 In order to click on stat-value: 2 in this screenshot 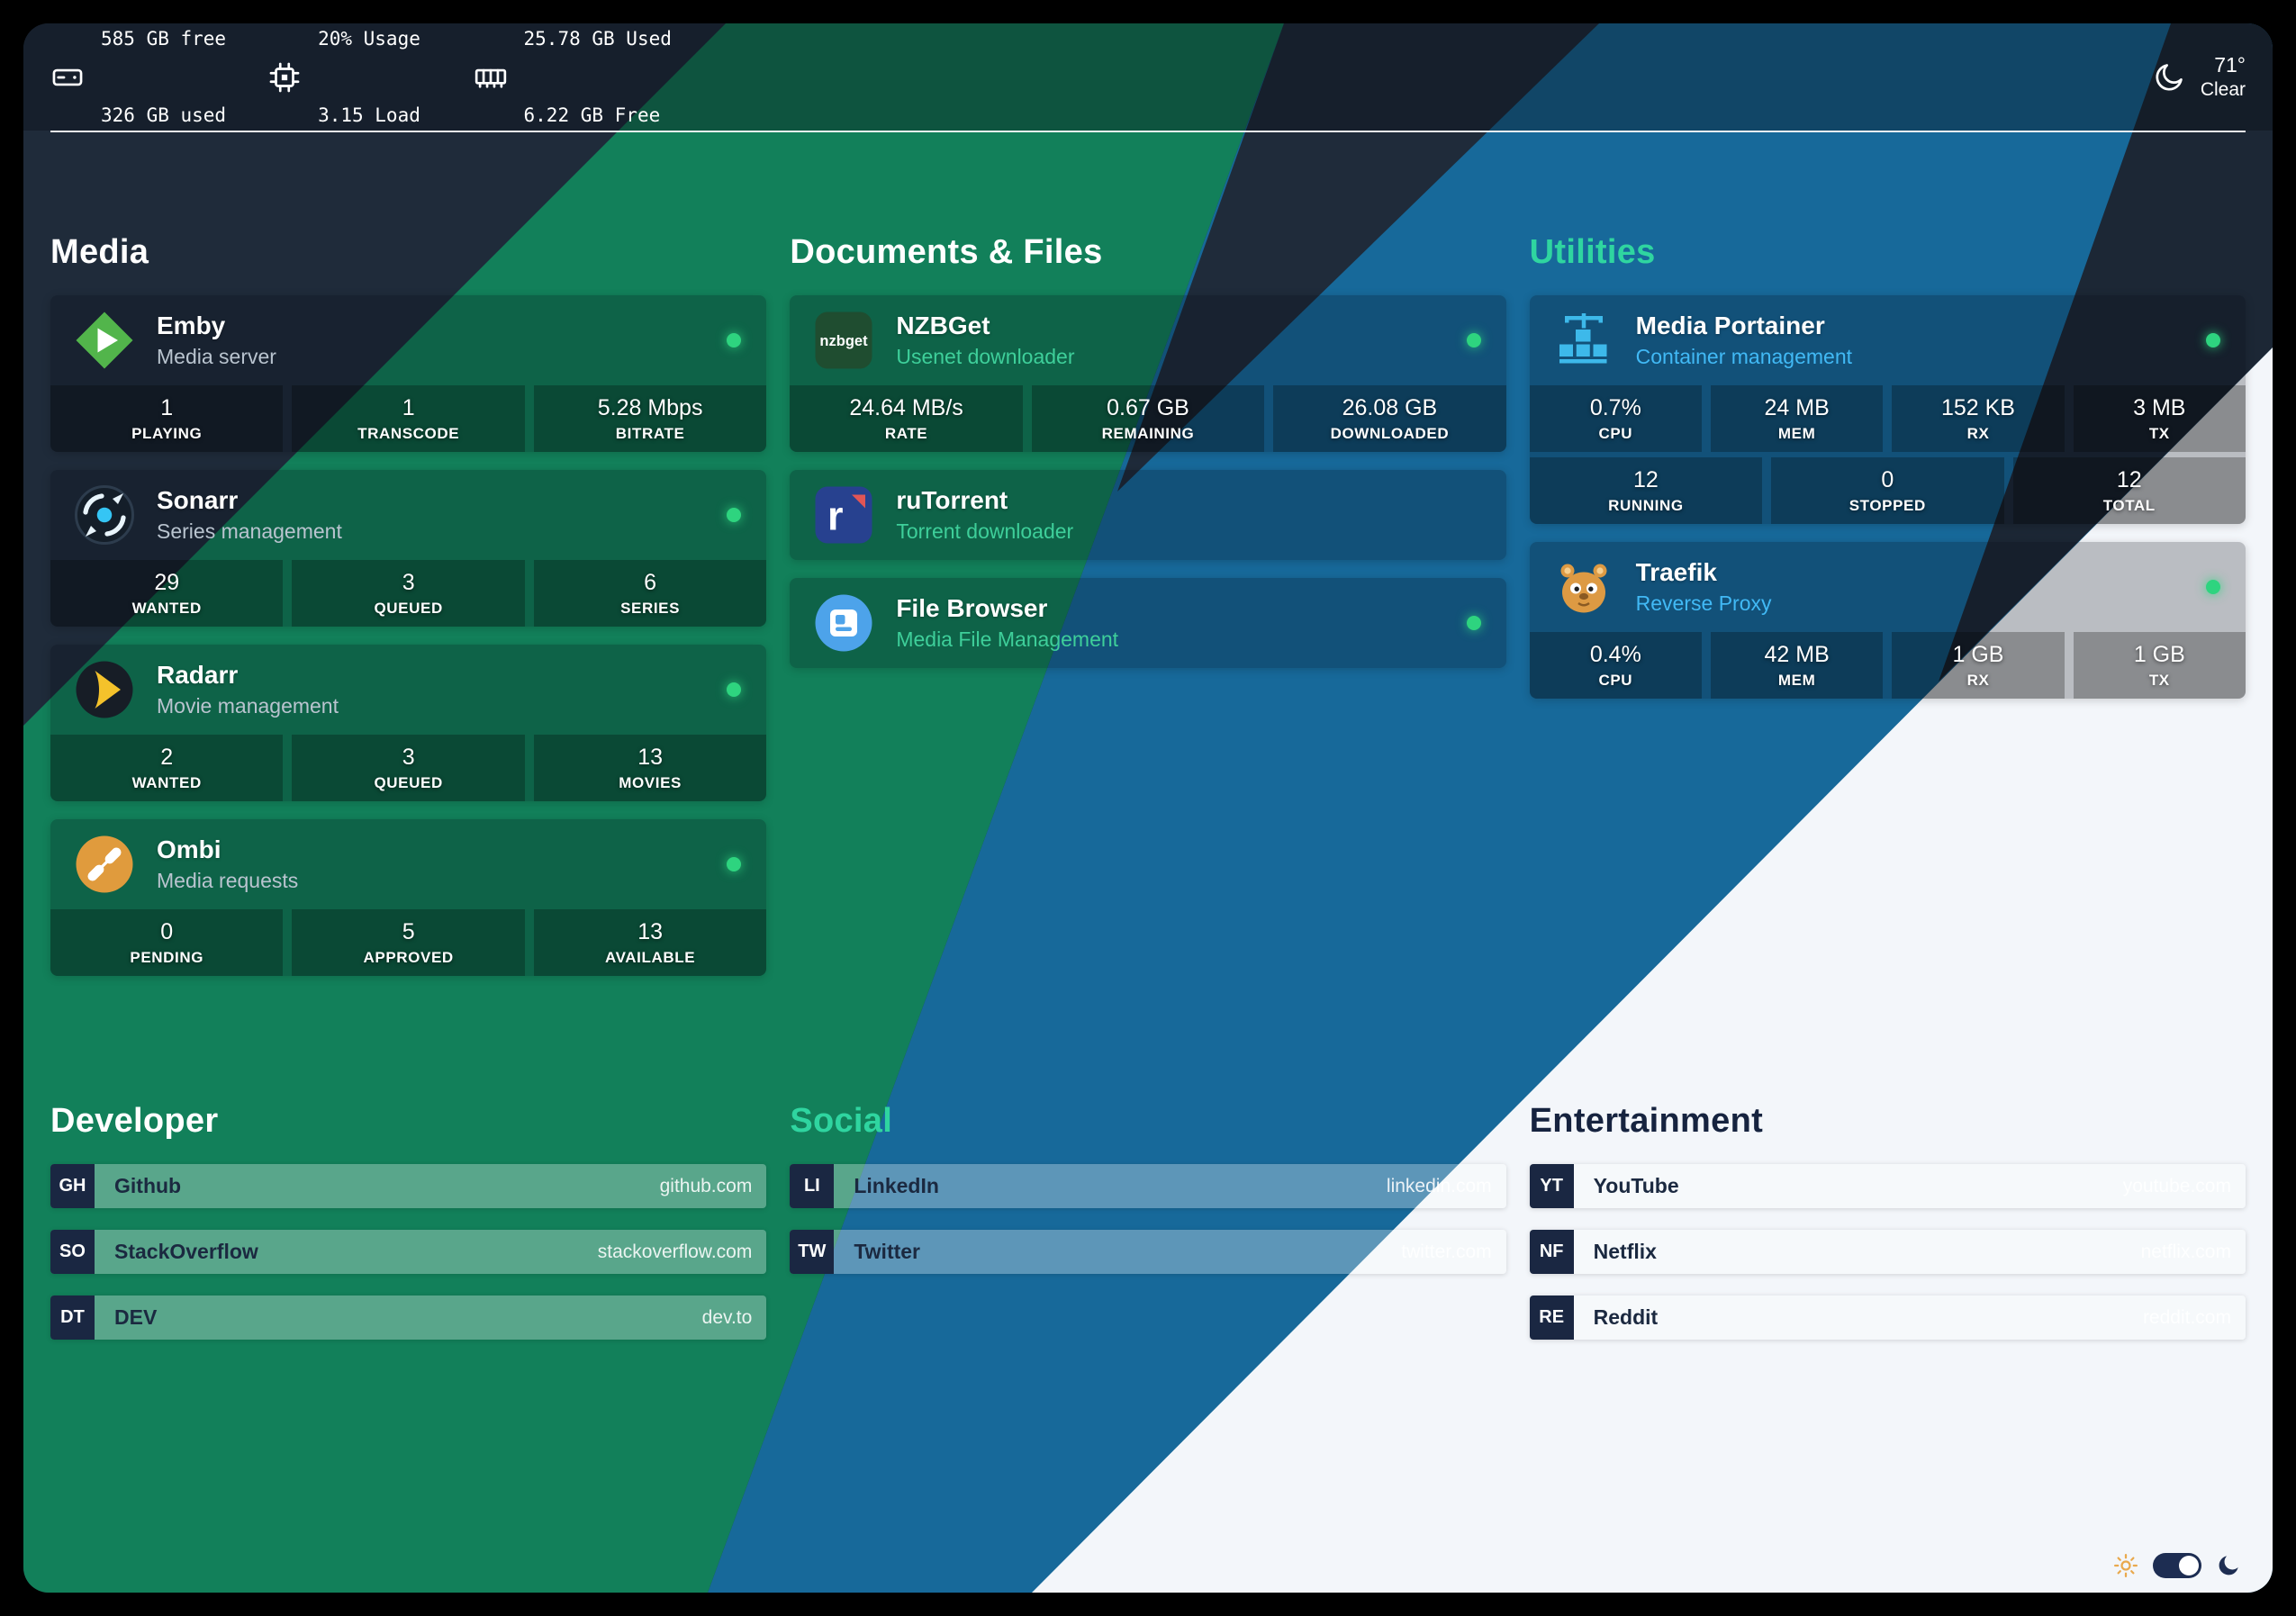, I will do `click(167, 757)`.